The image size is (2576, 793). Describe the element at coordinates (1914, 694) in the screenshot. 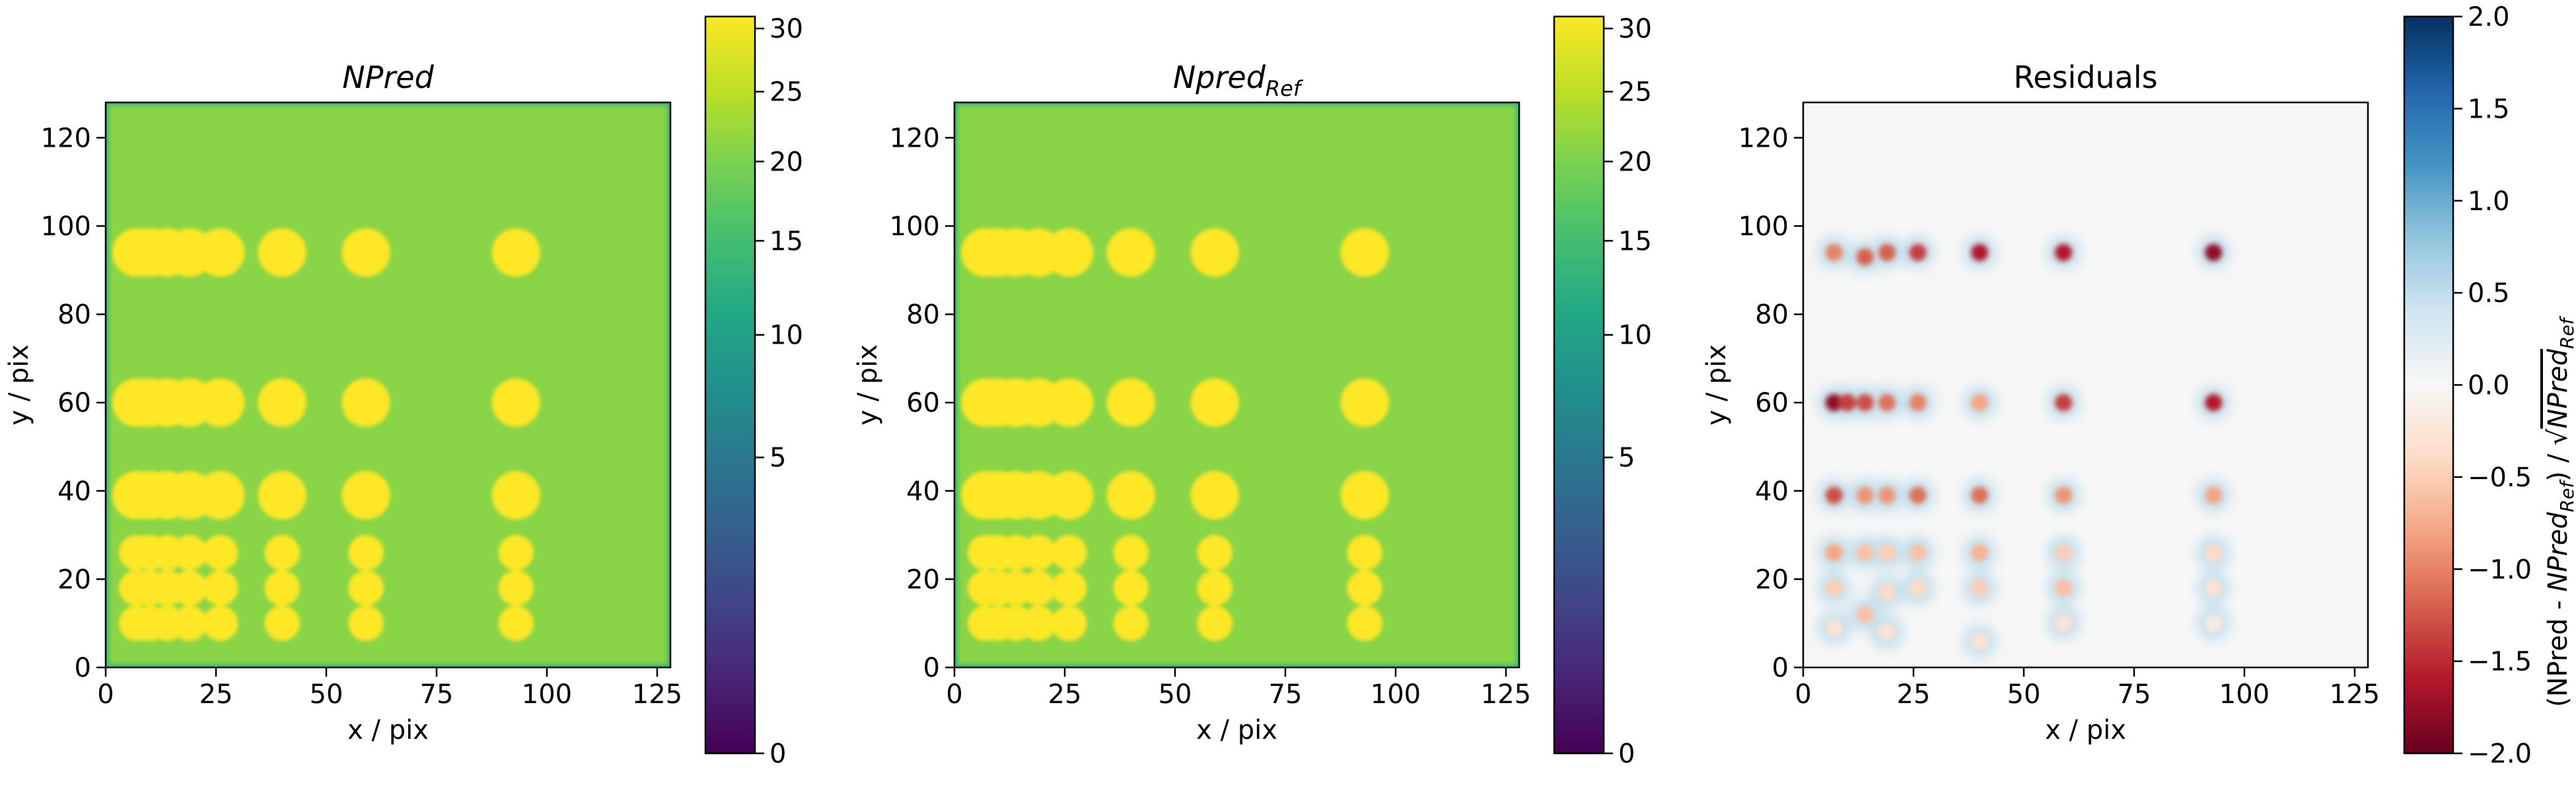

I see `x-tick-label: 25` at that location.